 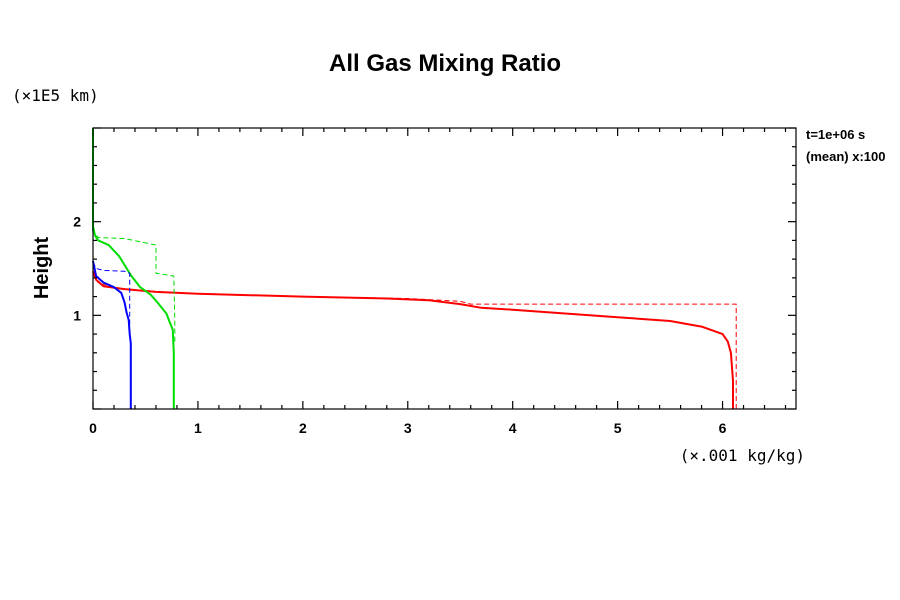 I want to click on x-tick-label: 0, so click(x=93, y=428).